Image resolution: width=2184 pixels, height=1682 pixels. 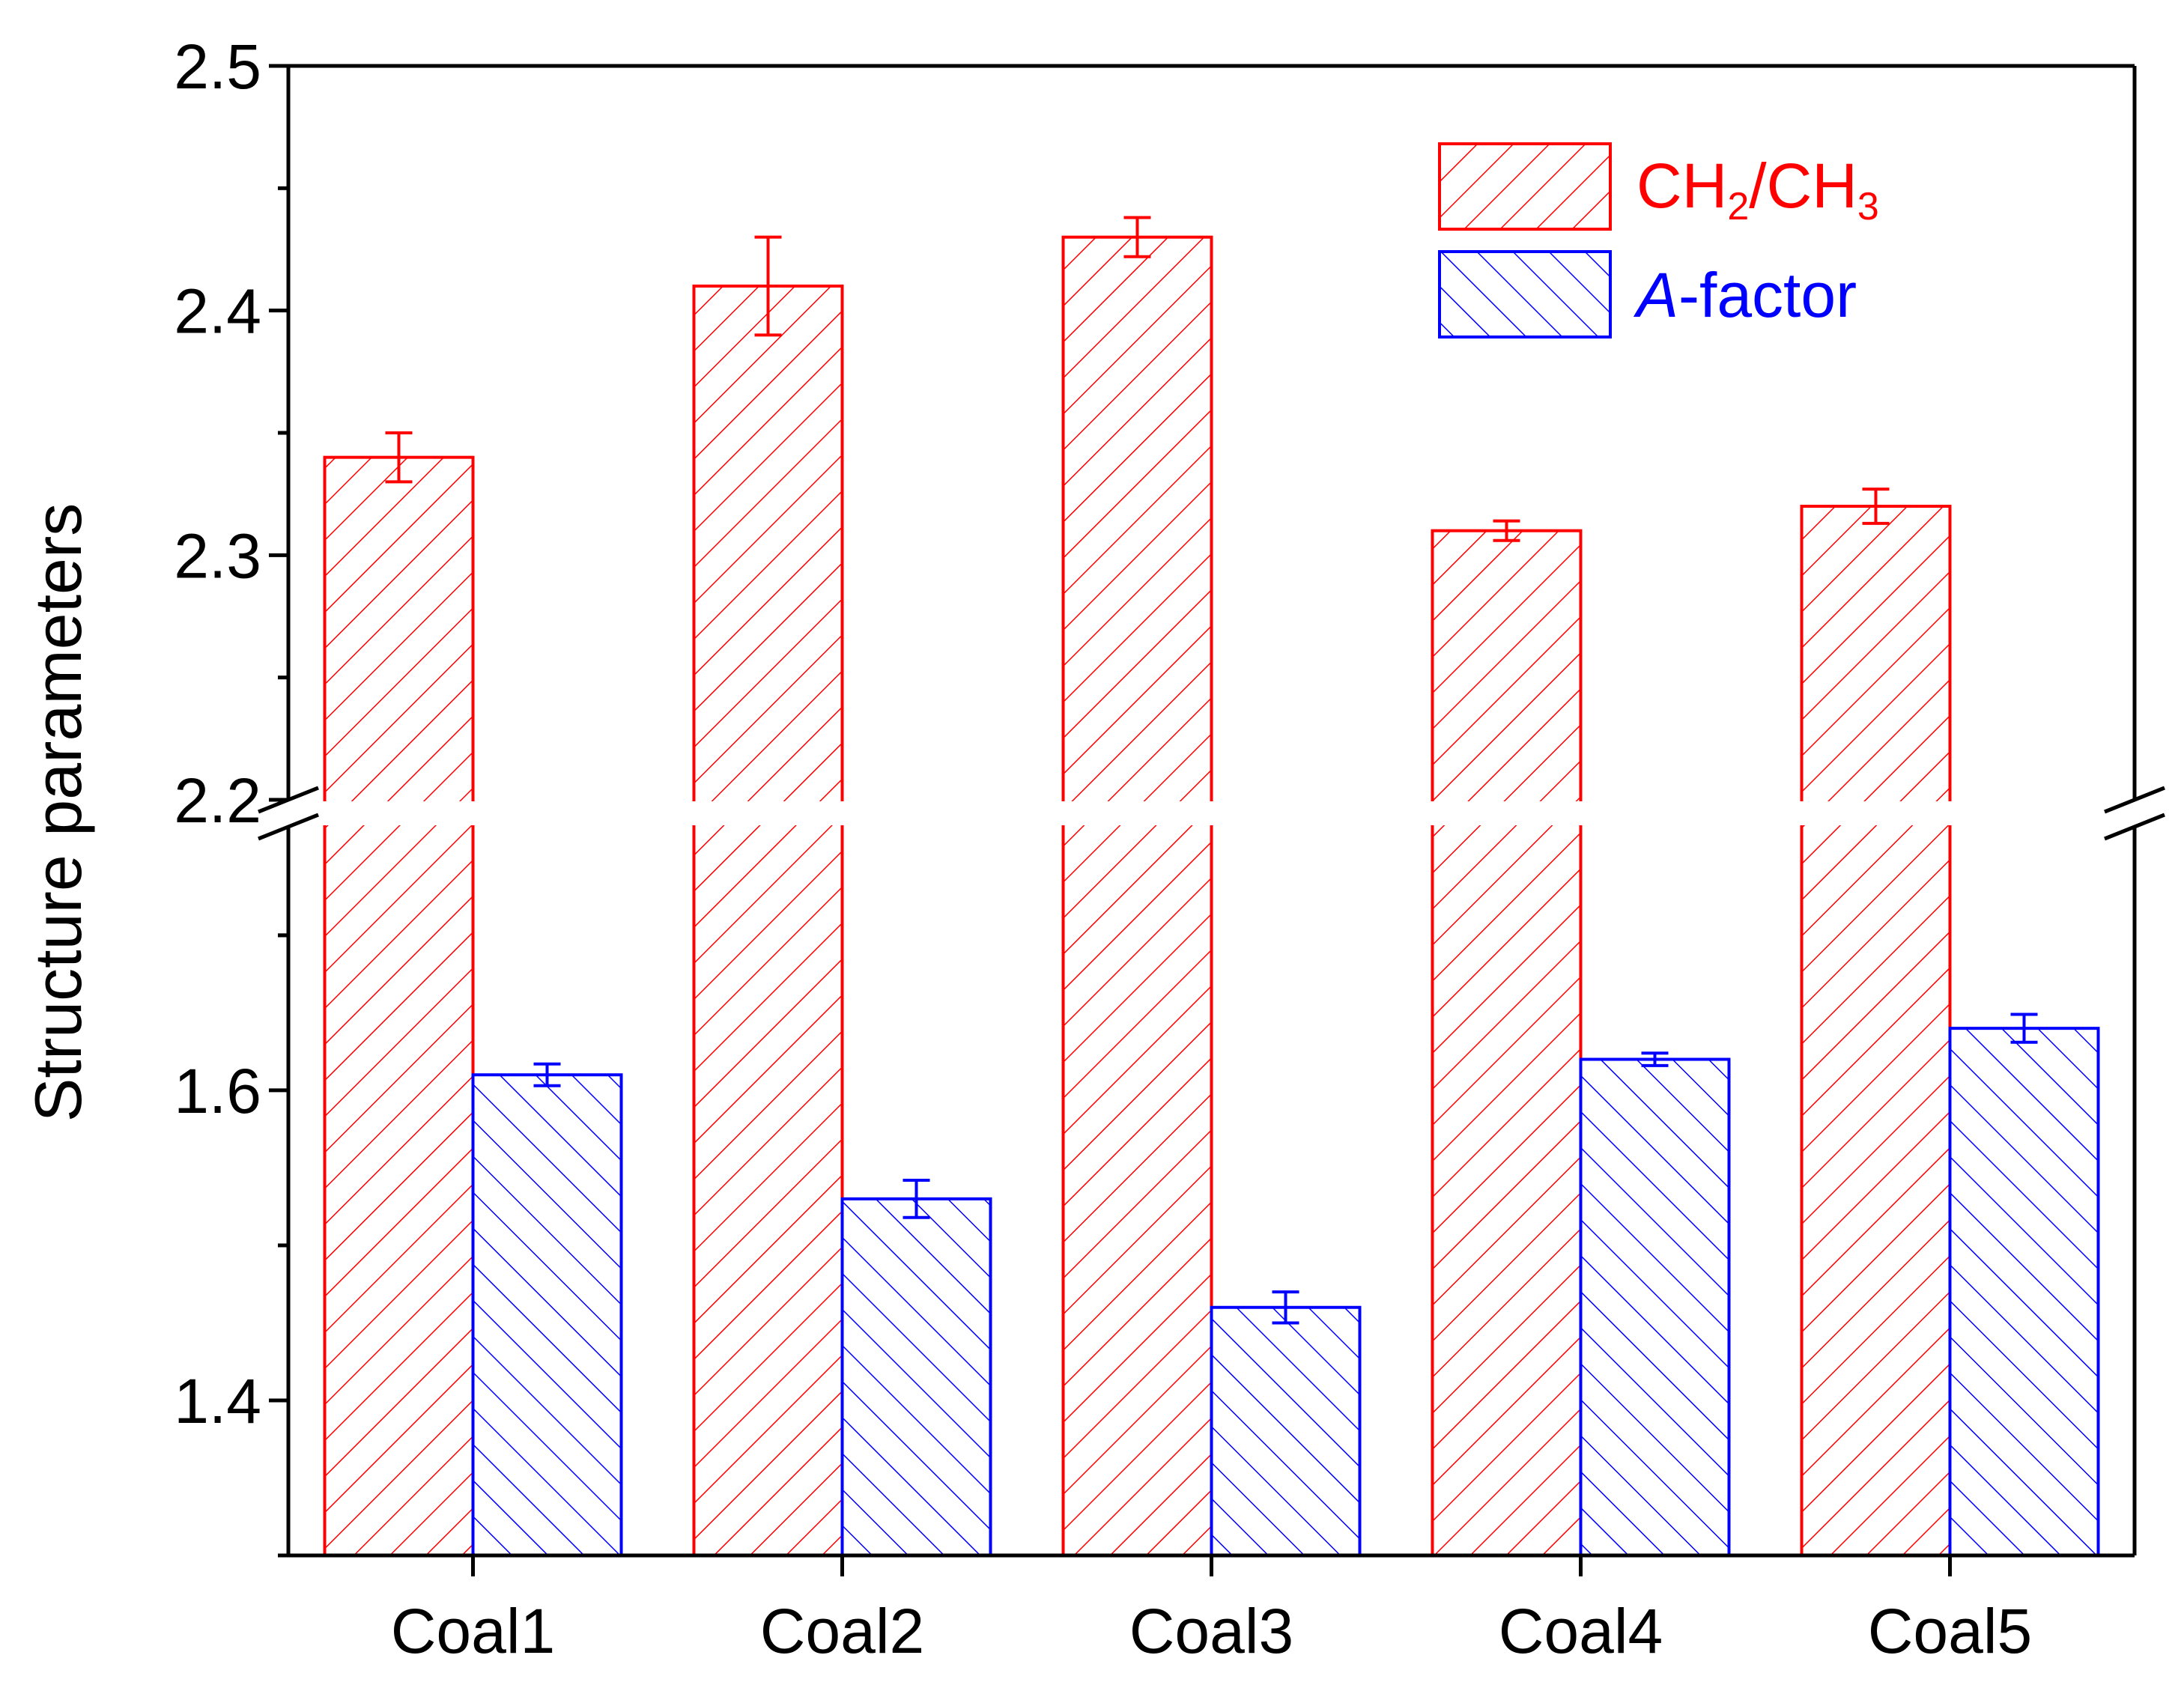 I want to click on y-tick-label-2.4: 2.4, so click(x=217, y=311).